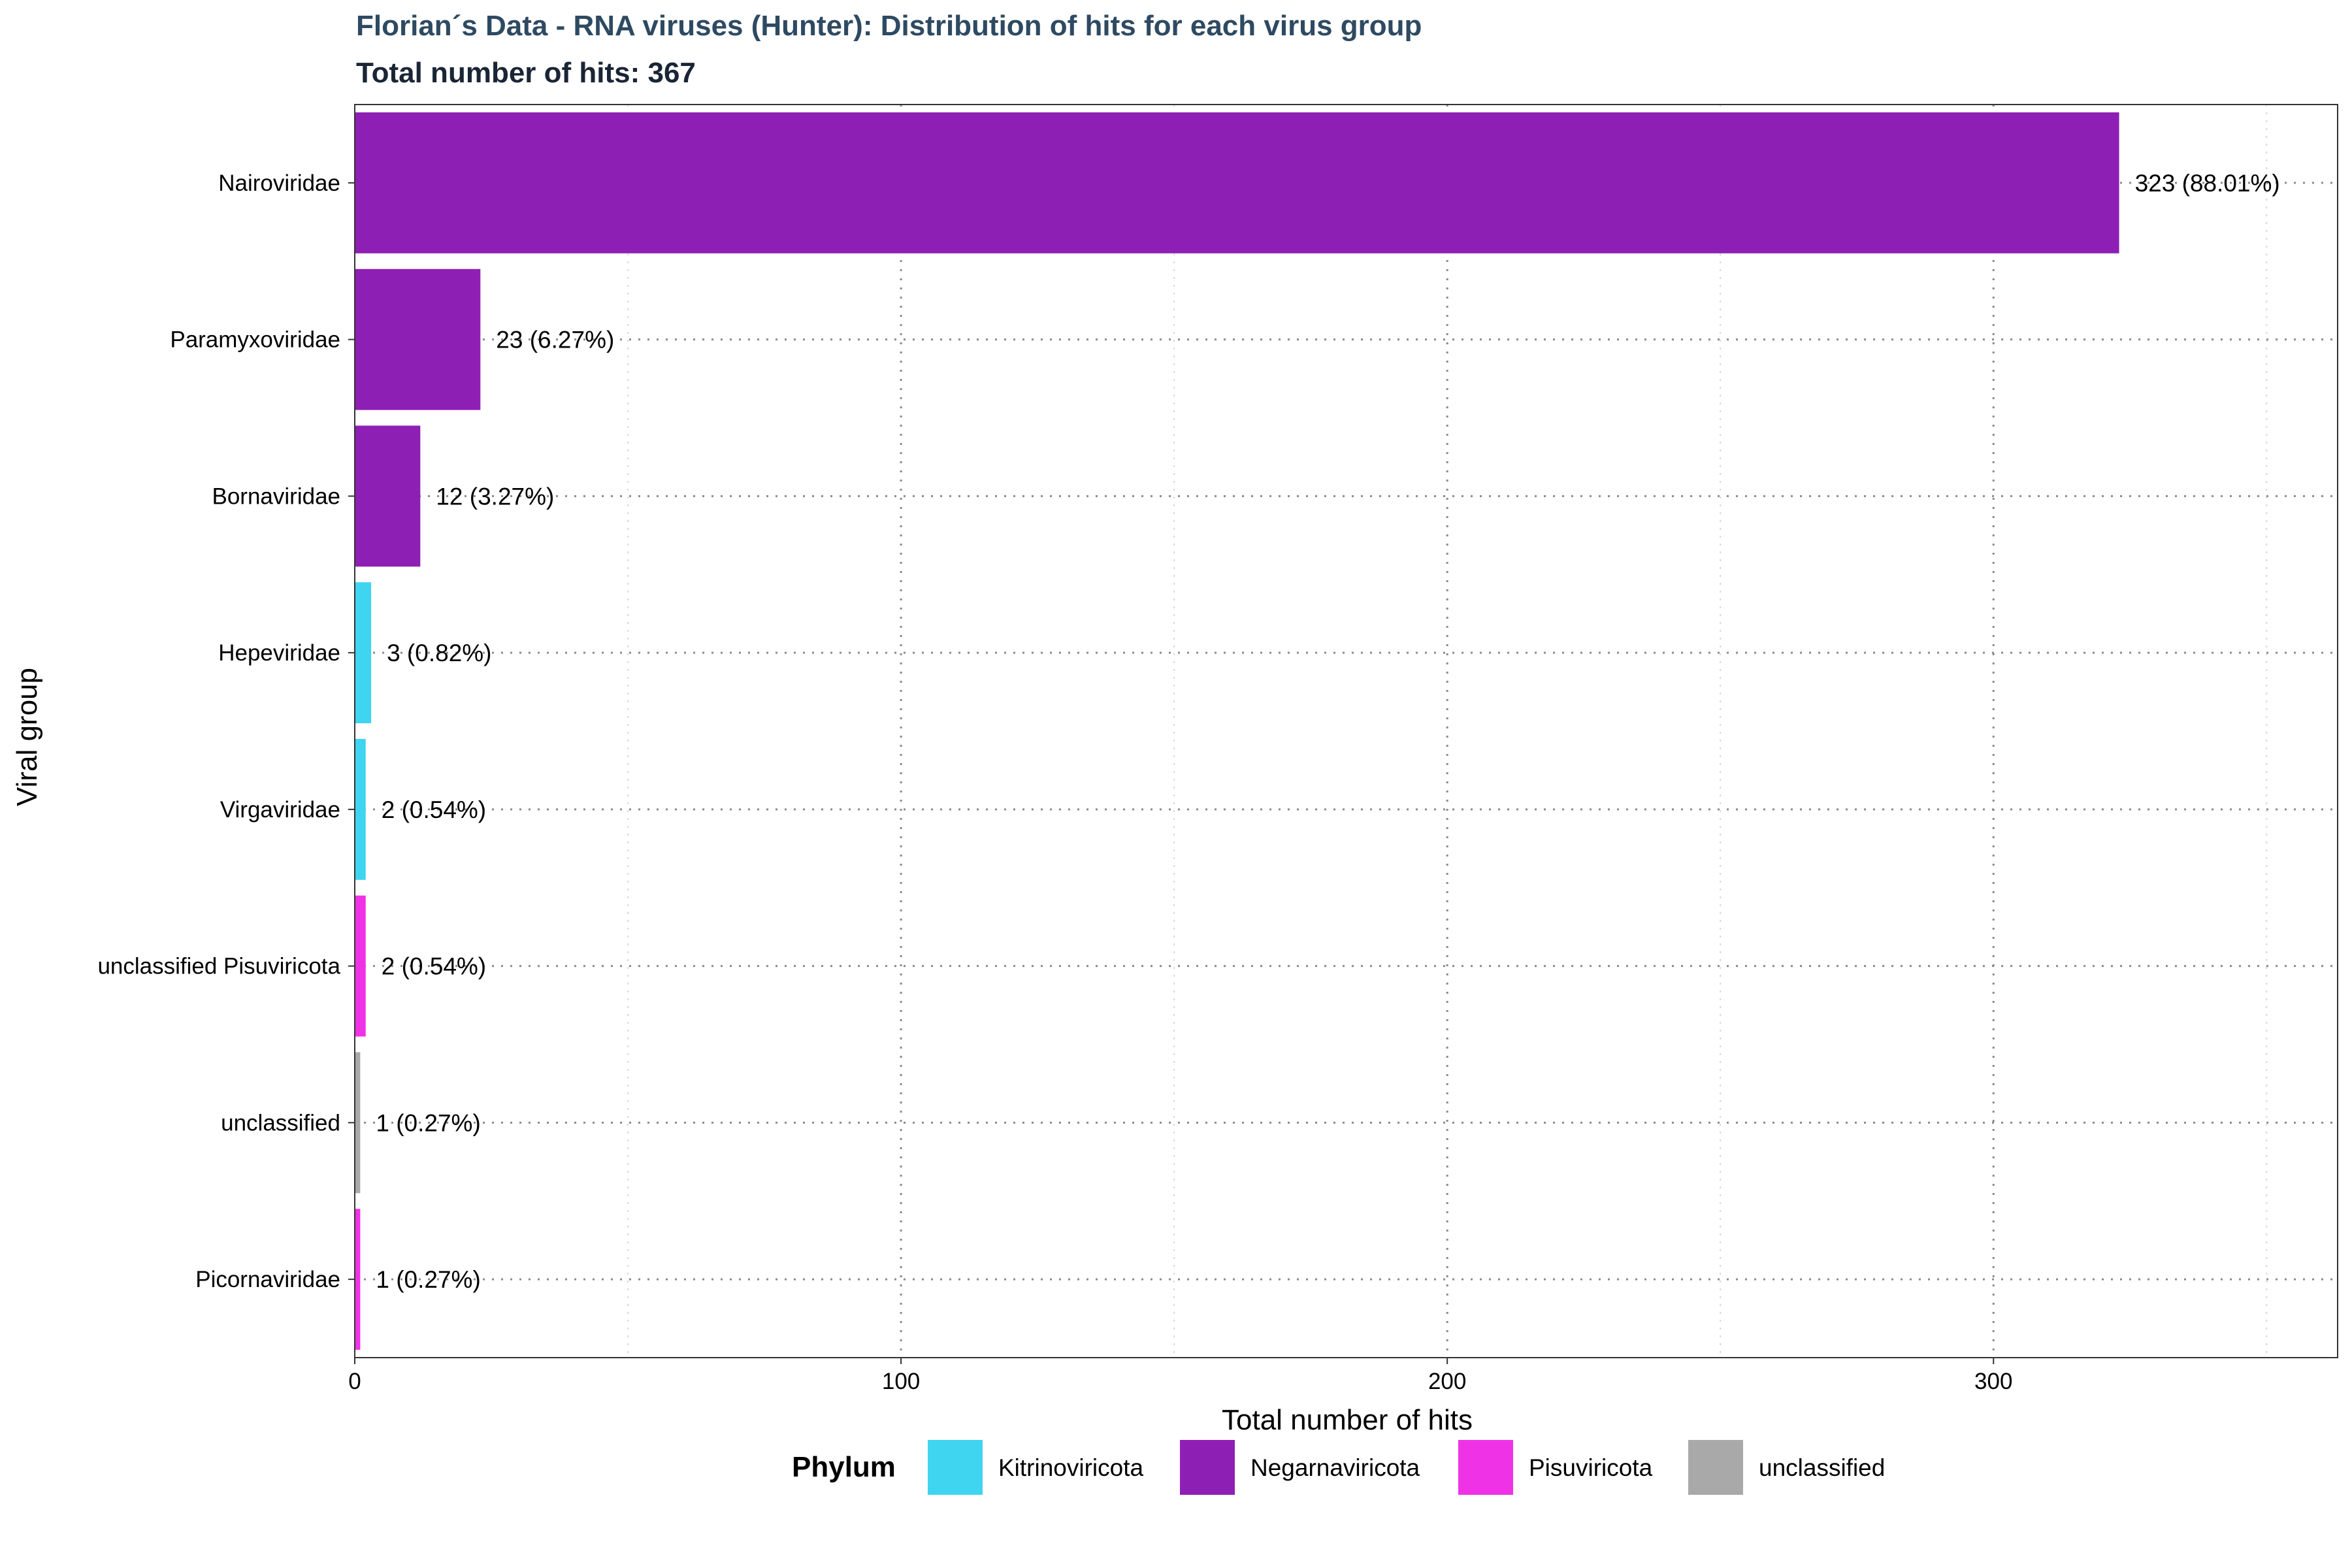 This screenshot has height=1568, width=2352. Describe the element at coordinates (280, 810) in the screenshot. I see `y-tick-label: Virgaviridae` at that location.